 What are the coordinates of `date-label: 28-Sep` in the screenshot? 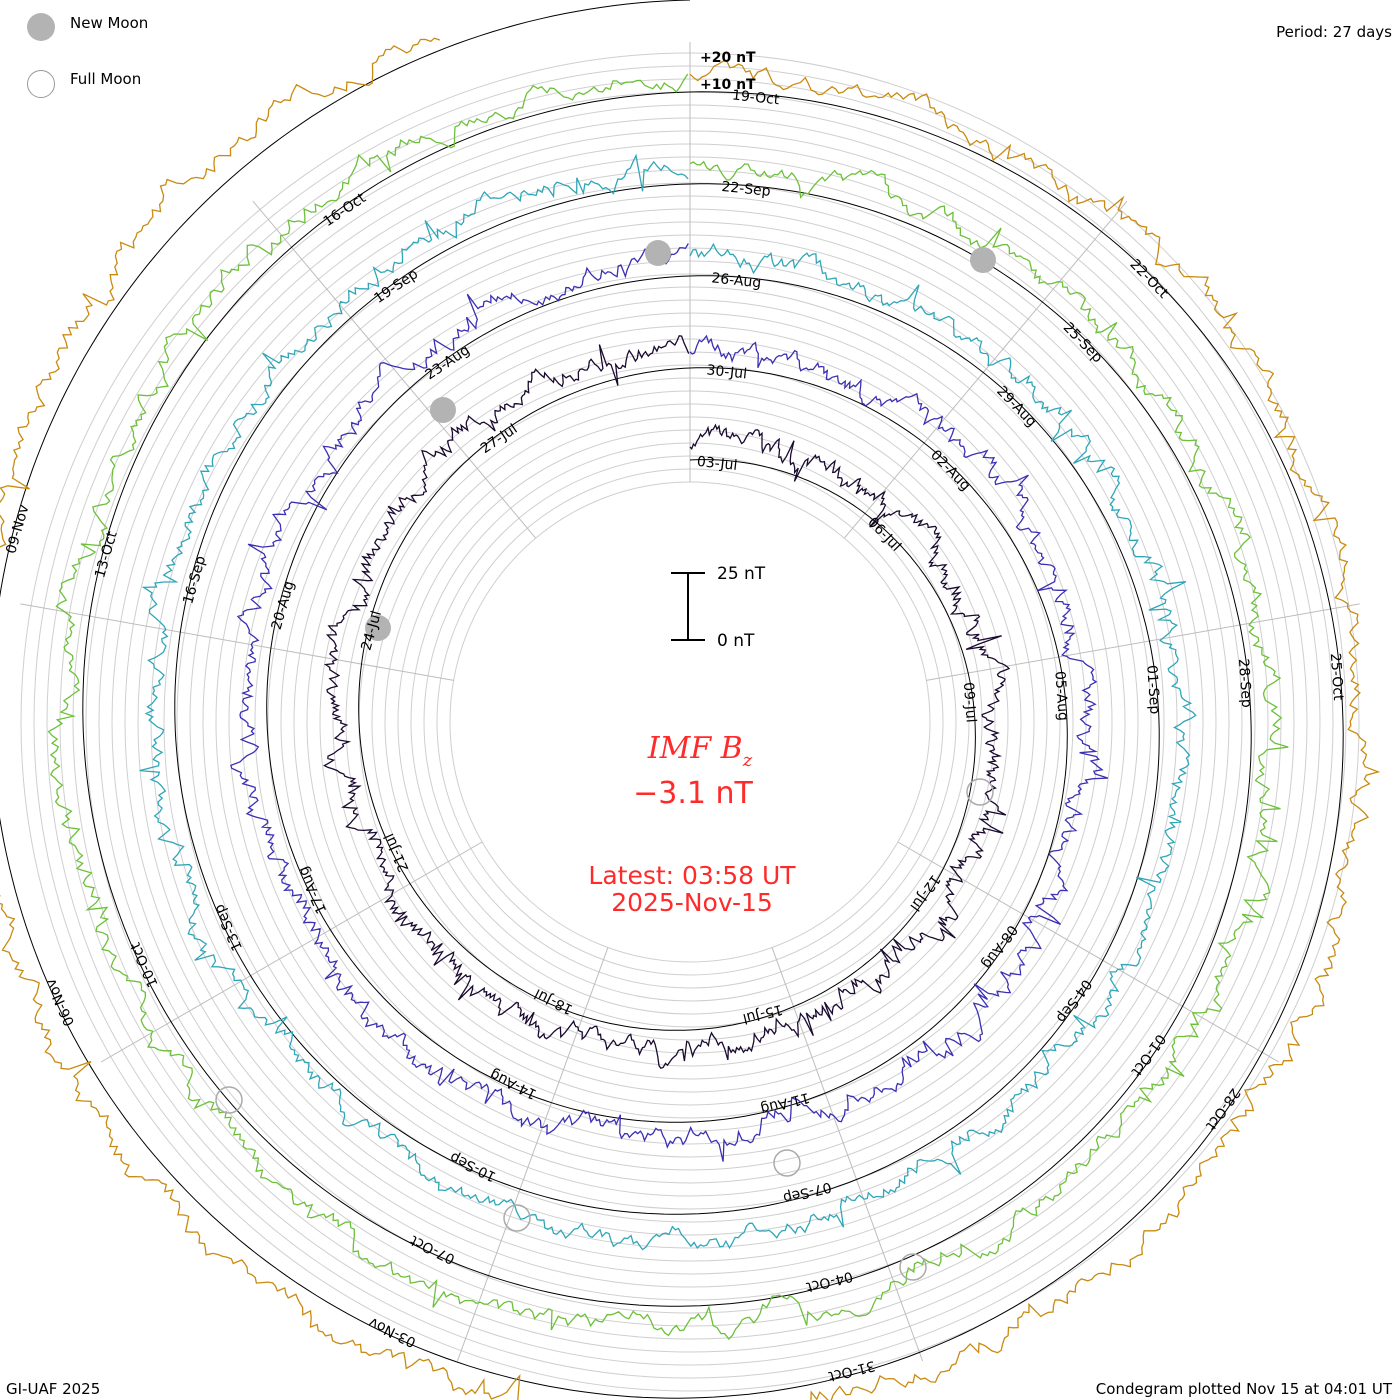 It's located at (1244, 683).